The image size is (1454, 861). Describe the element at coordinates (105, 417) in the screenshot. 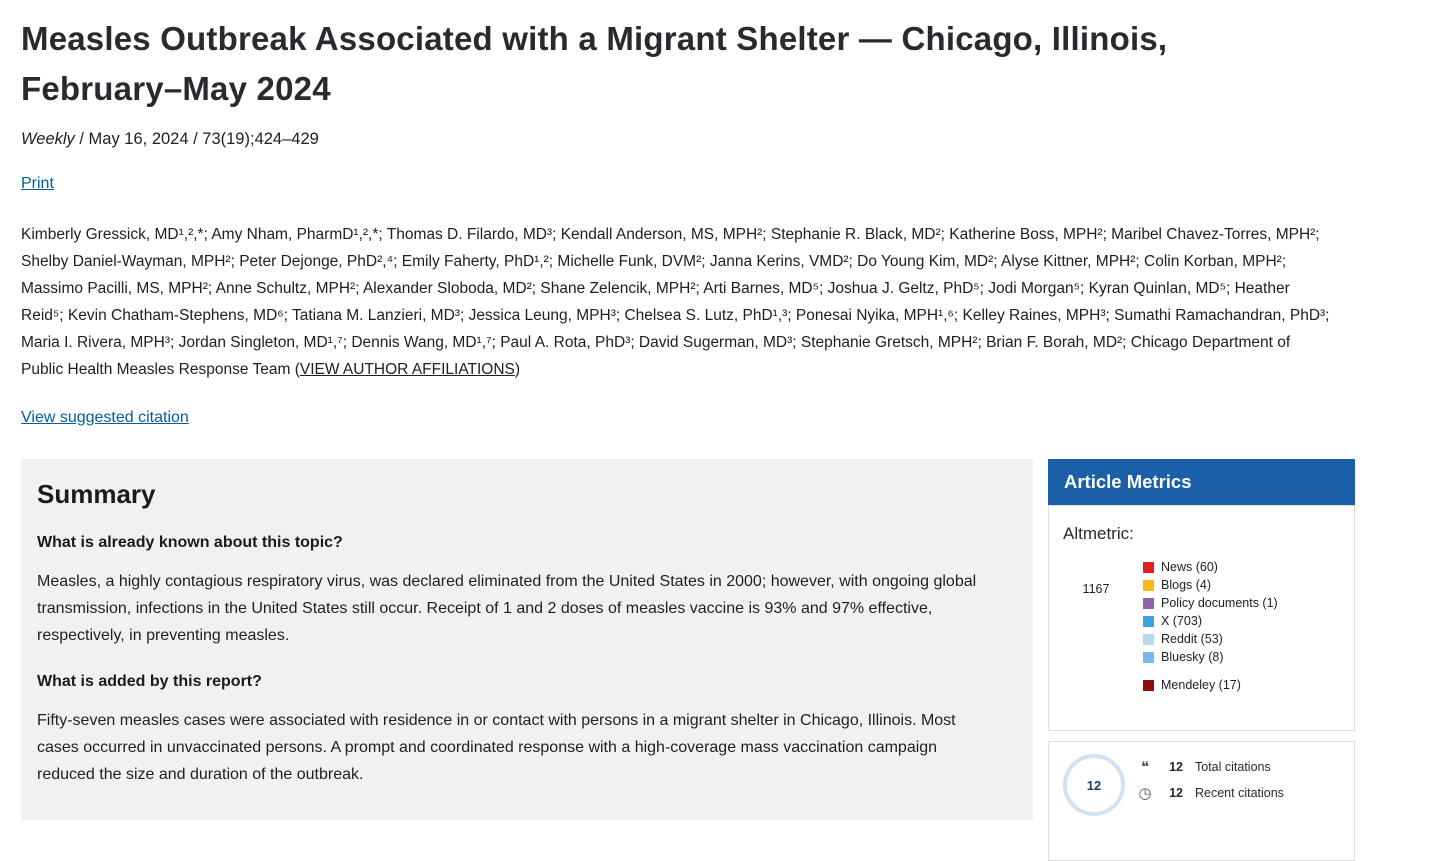

I see `suggested-citation-link: View suggested citation` at that location.